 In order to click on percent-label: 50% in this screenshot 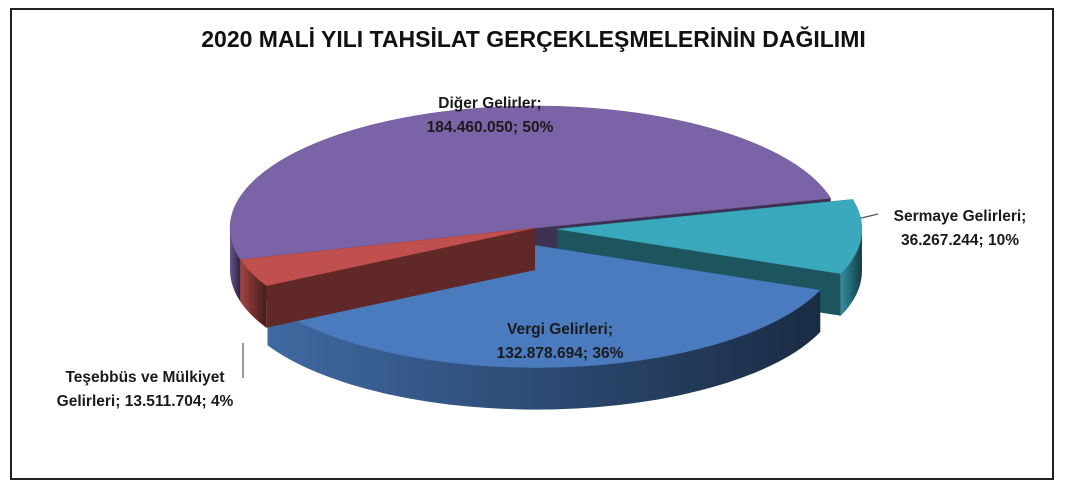, I will do `click(538, 127)`.